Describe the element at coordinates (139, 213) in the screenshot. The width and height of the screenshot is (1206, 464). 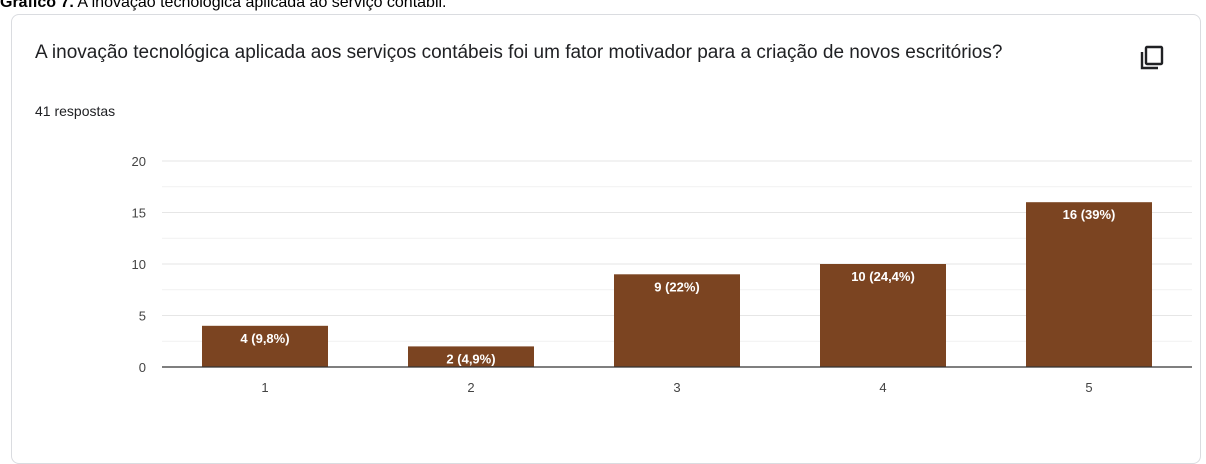
I see `y-tick-label: 15` at that location.